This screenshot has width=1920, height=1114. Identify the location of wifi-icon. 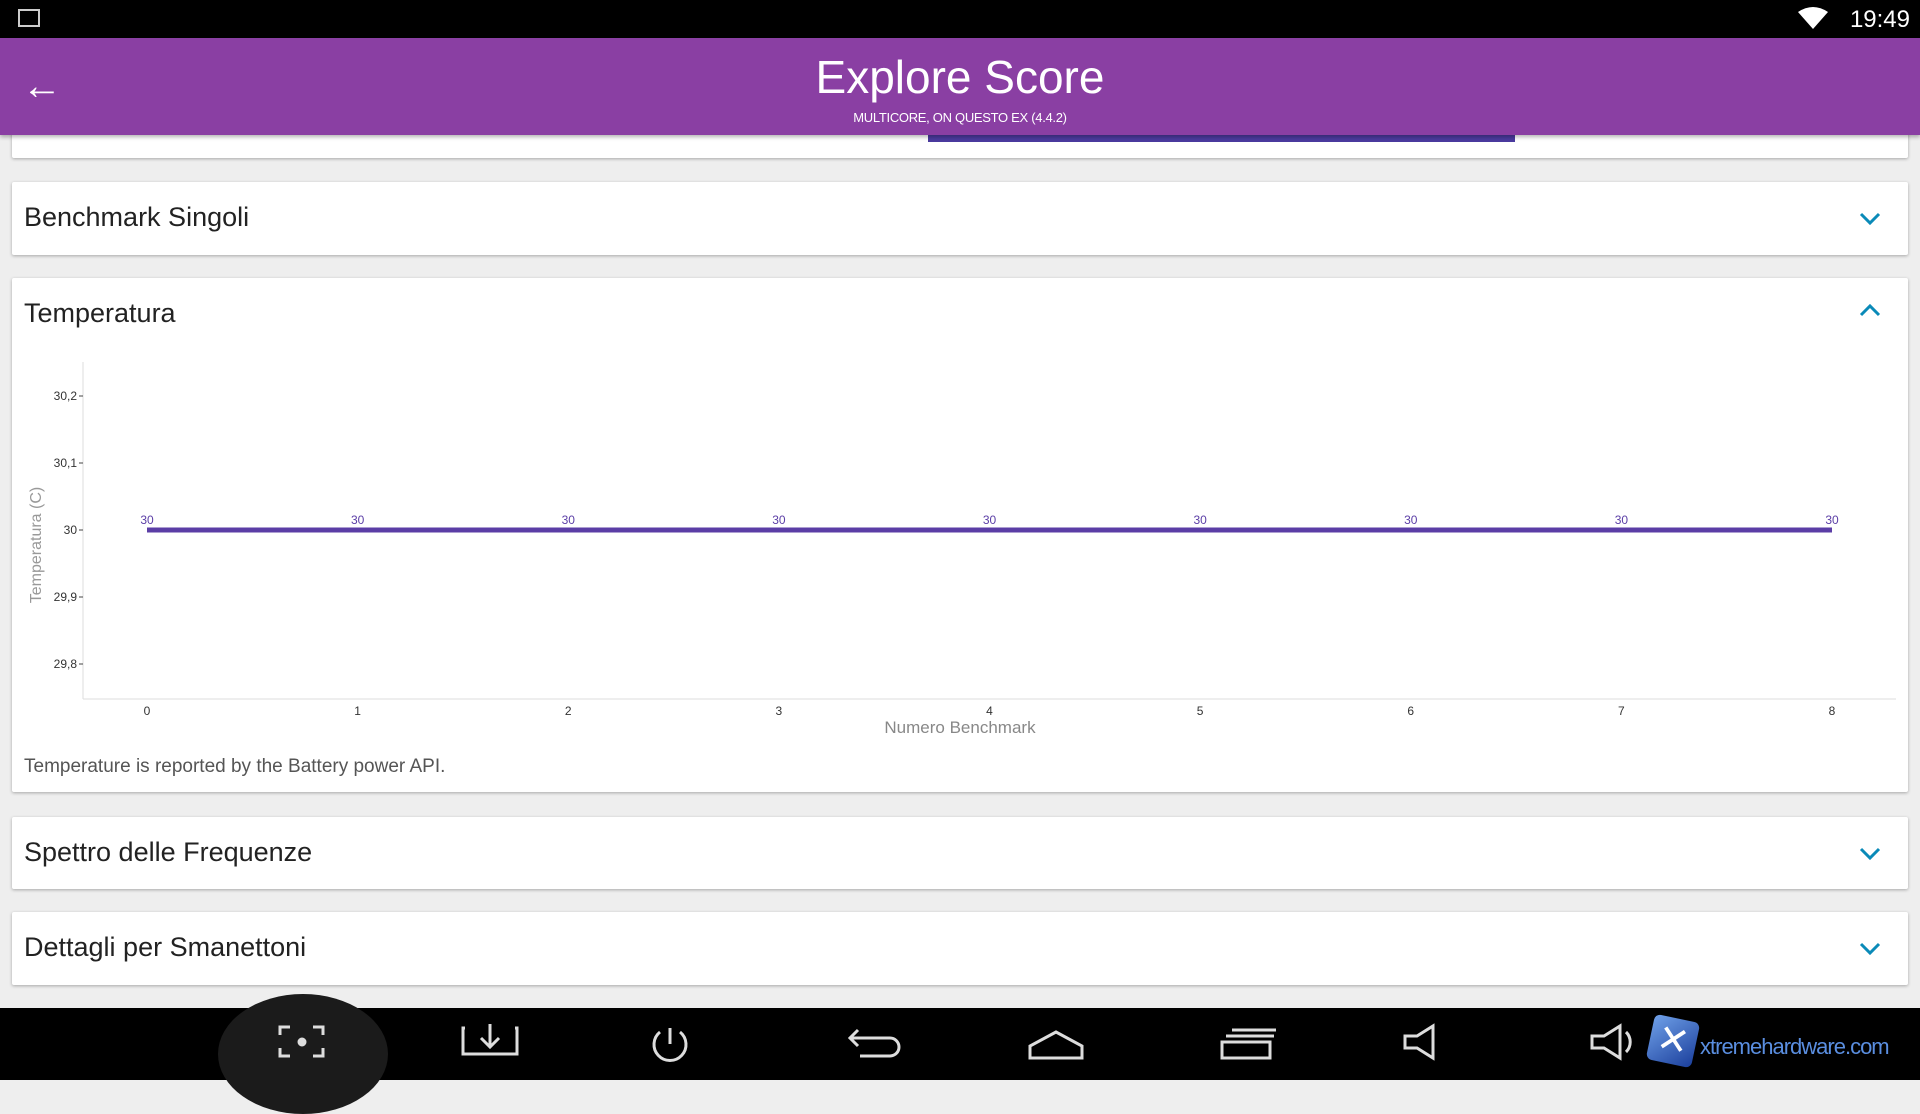
(1813, 18).